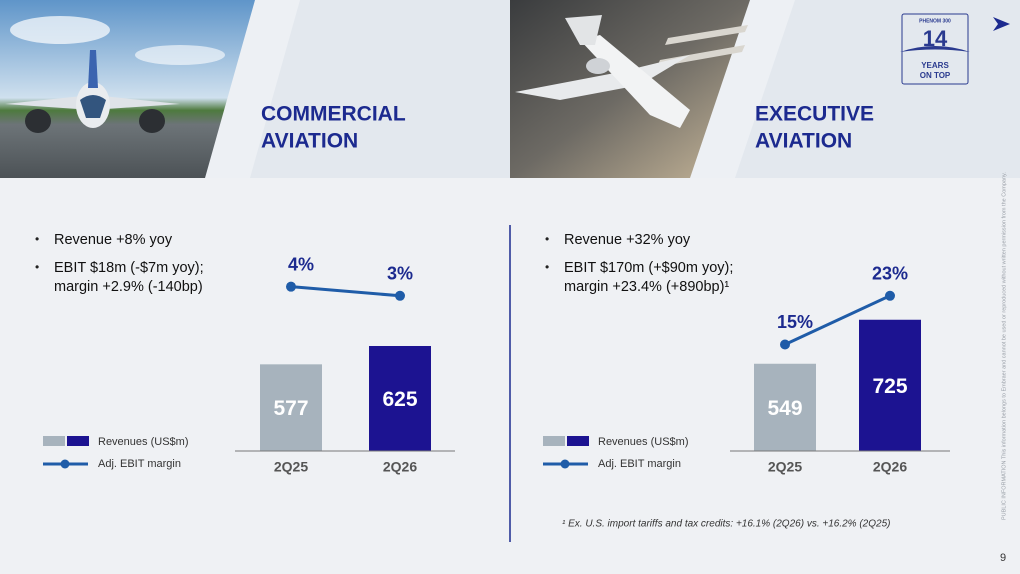 Image resolution: width=1020 pixels, height=574 pixels. What do you see at coordinates (706, 35) in the screenshot?
I see `runway-marking` at bounding box center [706, 35].